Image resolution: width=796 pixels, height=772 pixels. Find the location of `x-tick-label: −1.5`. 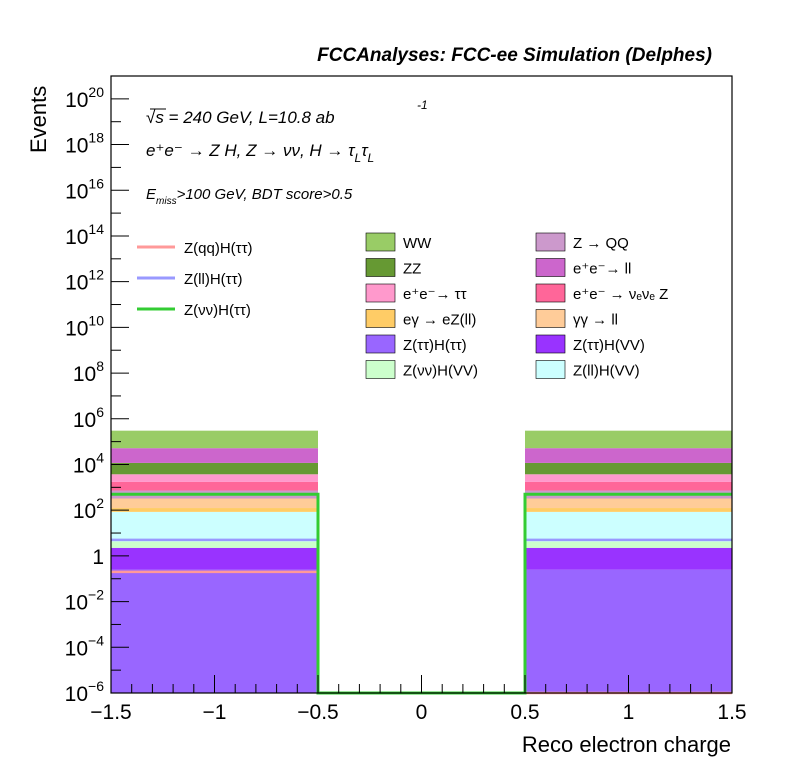

x-tick-label: −1.5 is located at coordinates (110, 712).